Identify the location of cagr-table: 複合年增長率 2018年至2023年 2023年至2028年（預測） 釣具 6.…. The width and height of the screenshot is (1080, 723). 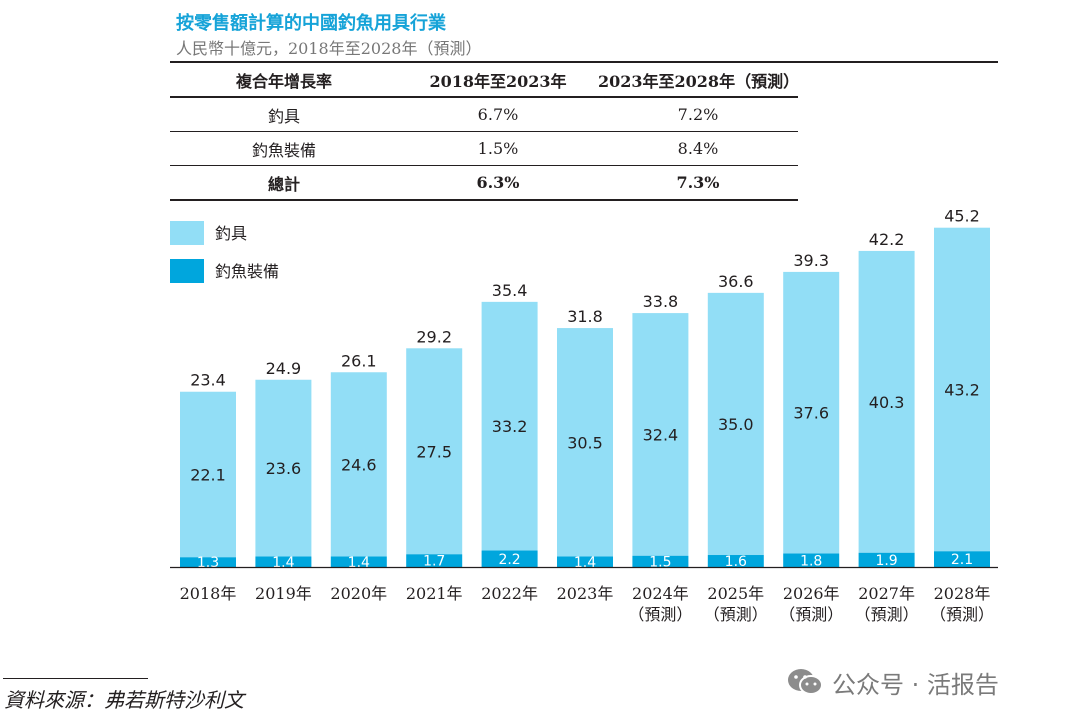
(484, 132).